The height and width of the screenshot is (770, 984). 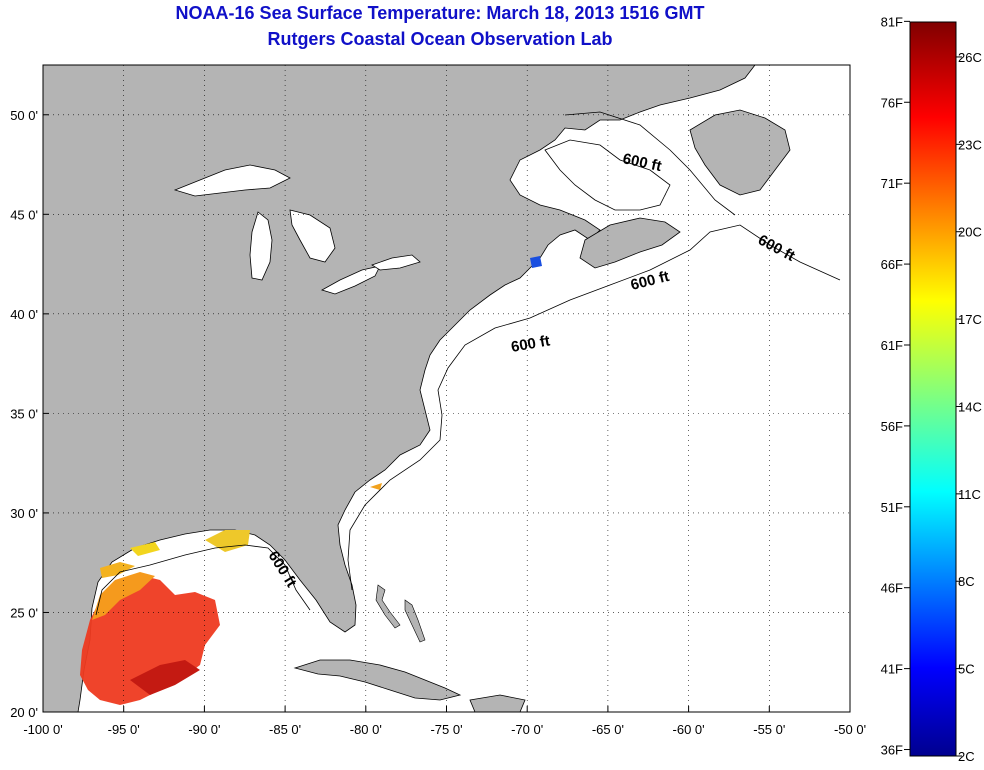 I want to click on lat-tick-label: 30 0', so click(x=24, y=513).